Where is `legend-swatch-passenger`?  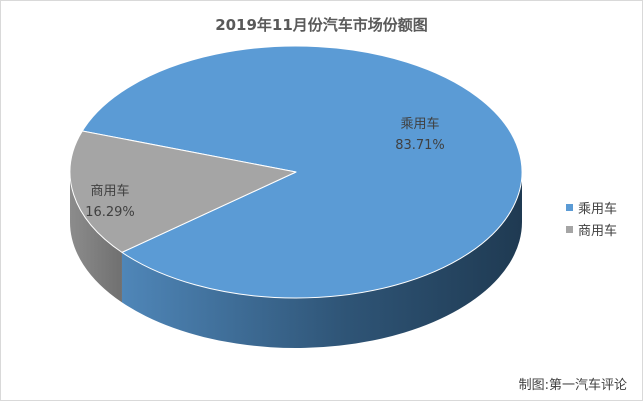
legend-swatch-passenger is located at coordinates (569, 207).